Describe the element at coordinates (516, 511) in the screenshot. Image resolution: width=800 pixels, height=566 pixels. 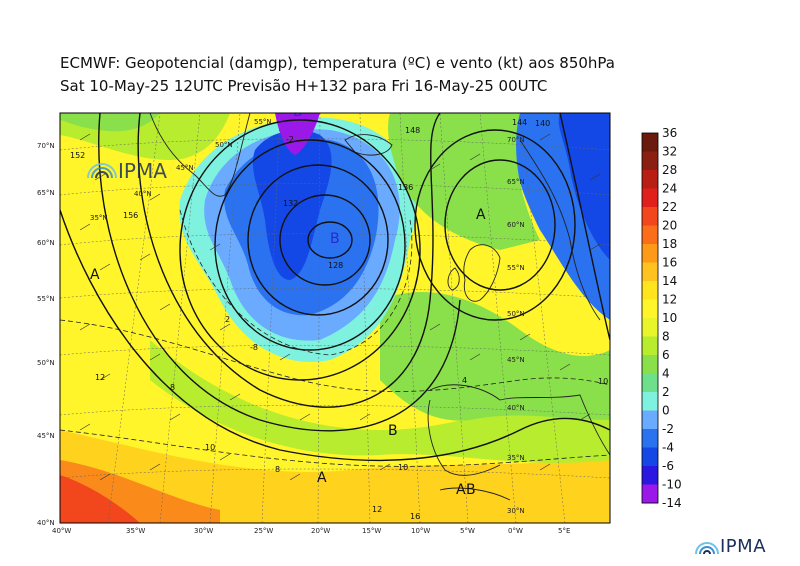
I see `grid-label: 30°N` at that location.